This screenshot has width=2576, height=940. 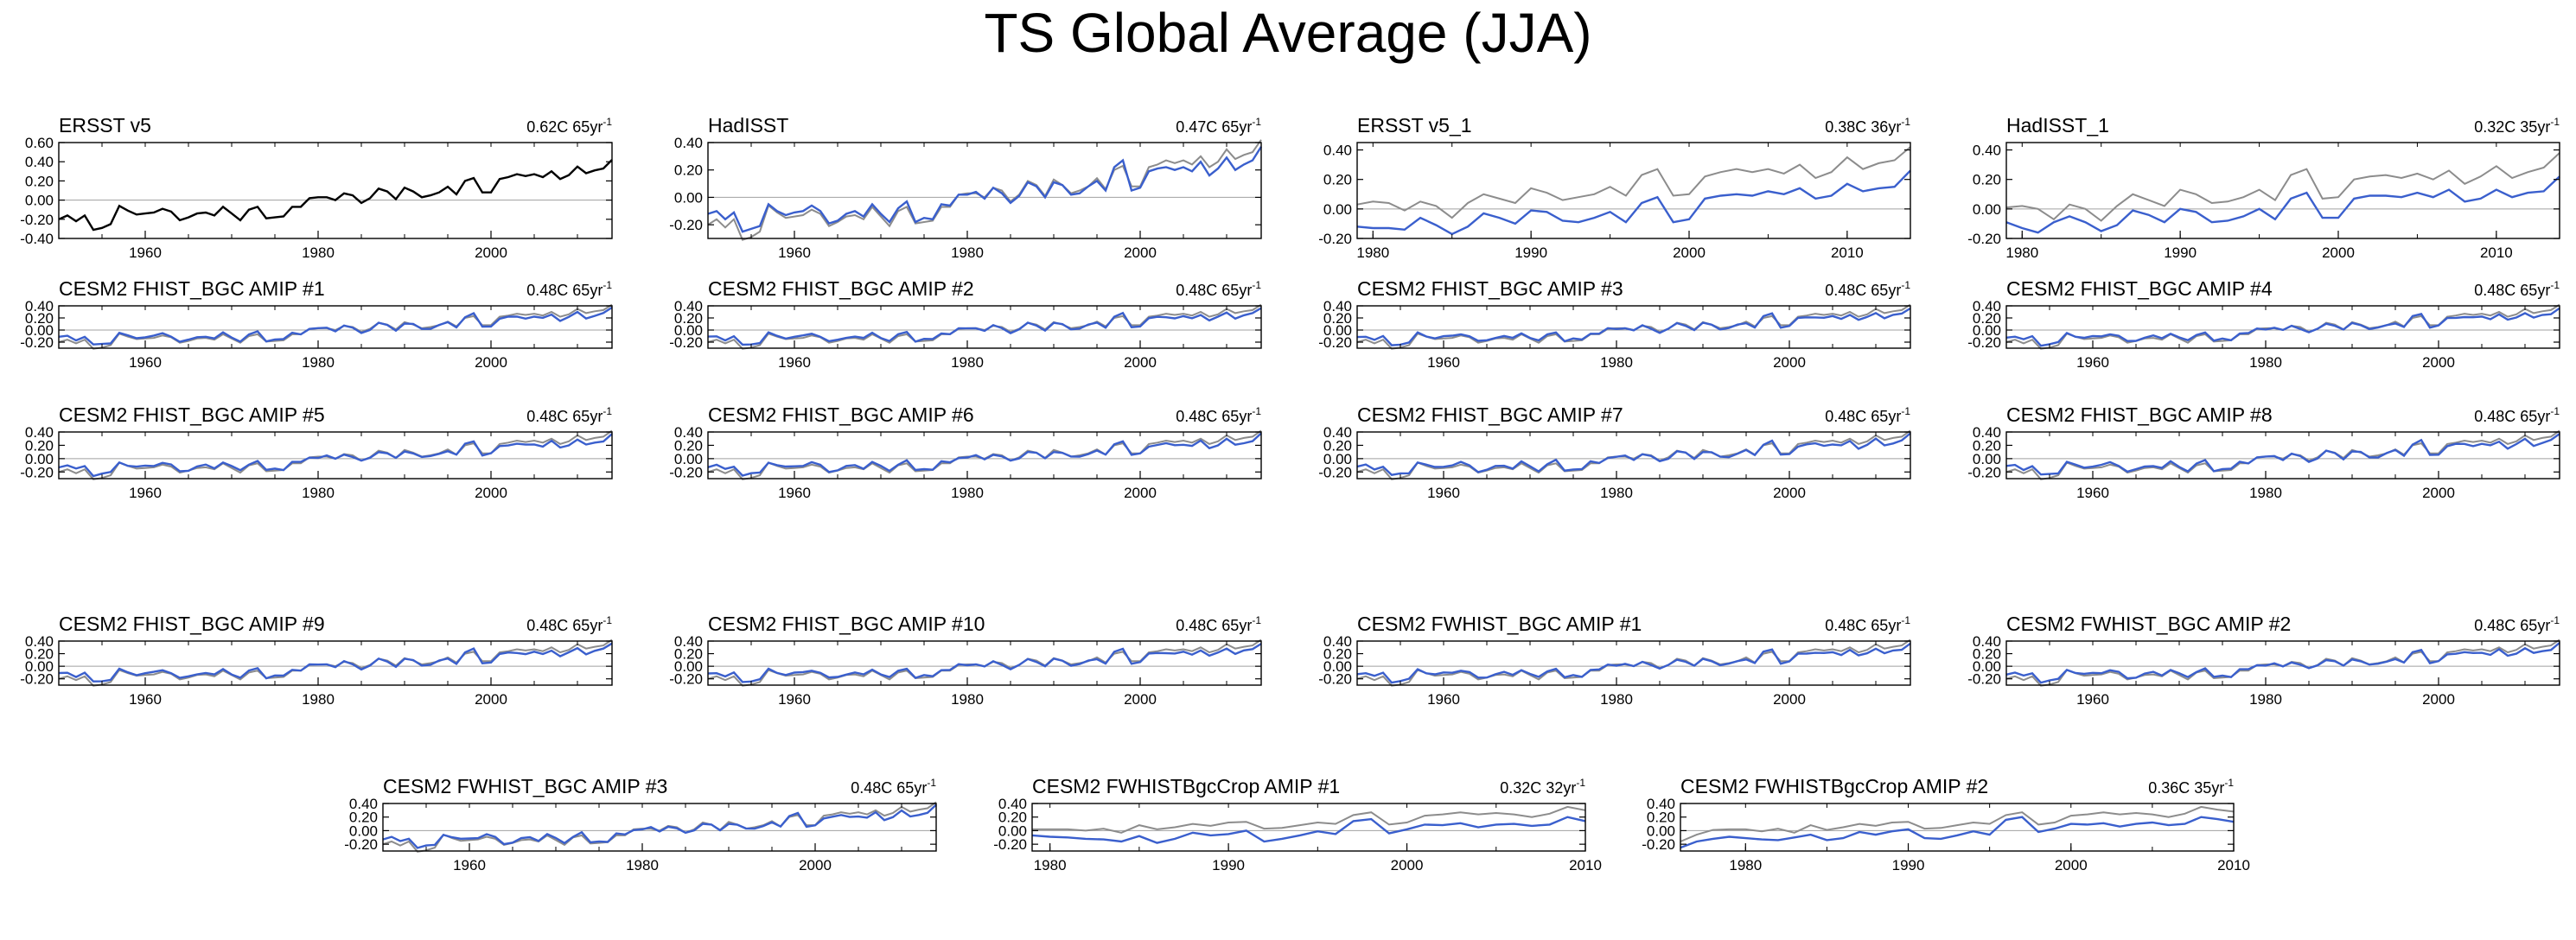 I want to click on ytick-label: -0.40, so click(x=37, y=239).